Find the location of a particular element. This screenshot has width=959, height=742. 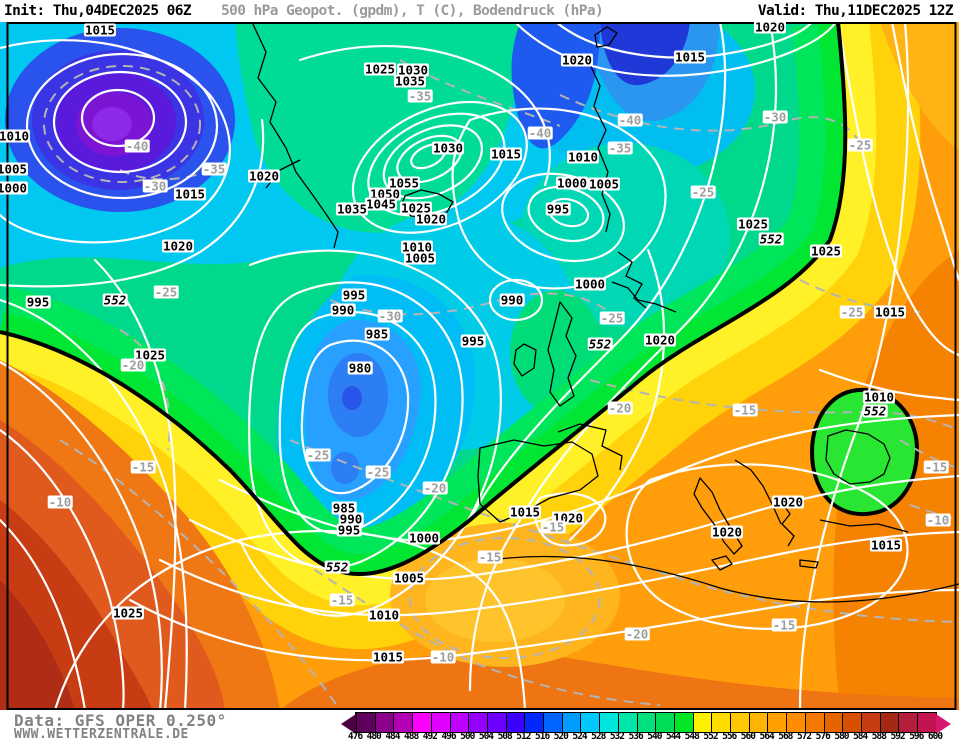

valid-time-label: Valid: Thu,11DEC2025 12Z is located at coordinates (855, 11).